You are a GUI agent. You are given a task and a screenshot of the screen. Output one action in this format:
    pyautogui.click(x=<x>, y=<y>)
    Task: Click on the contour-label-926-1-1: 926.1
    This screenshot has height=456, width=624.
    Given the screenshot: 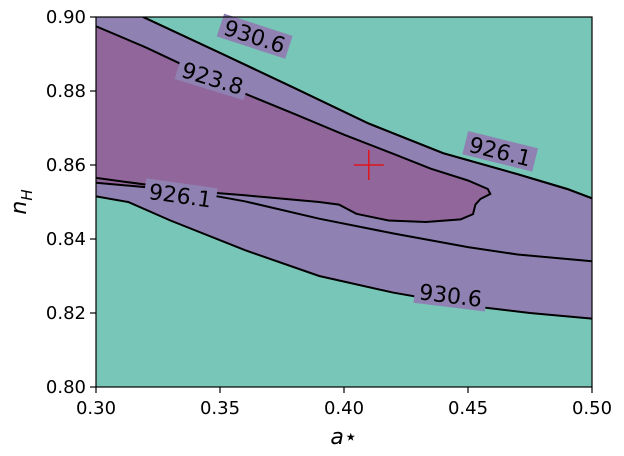 What is the action you would take?
    pyautogui.click(x=180, y=196)
    